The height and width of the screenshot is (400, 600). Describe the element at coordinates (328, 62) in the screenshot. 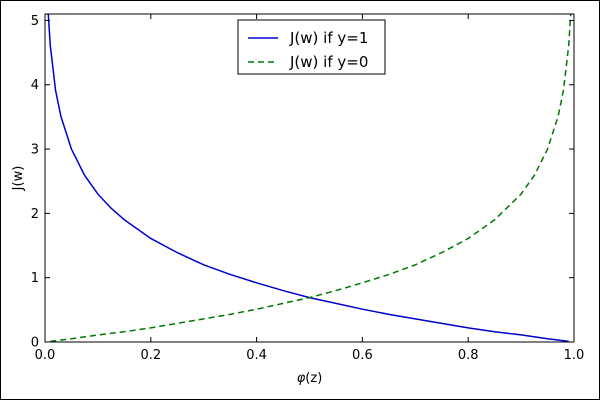

I see `legend-label-y0: J(w) if y=0` at that location.